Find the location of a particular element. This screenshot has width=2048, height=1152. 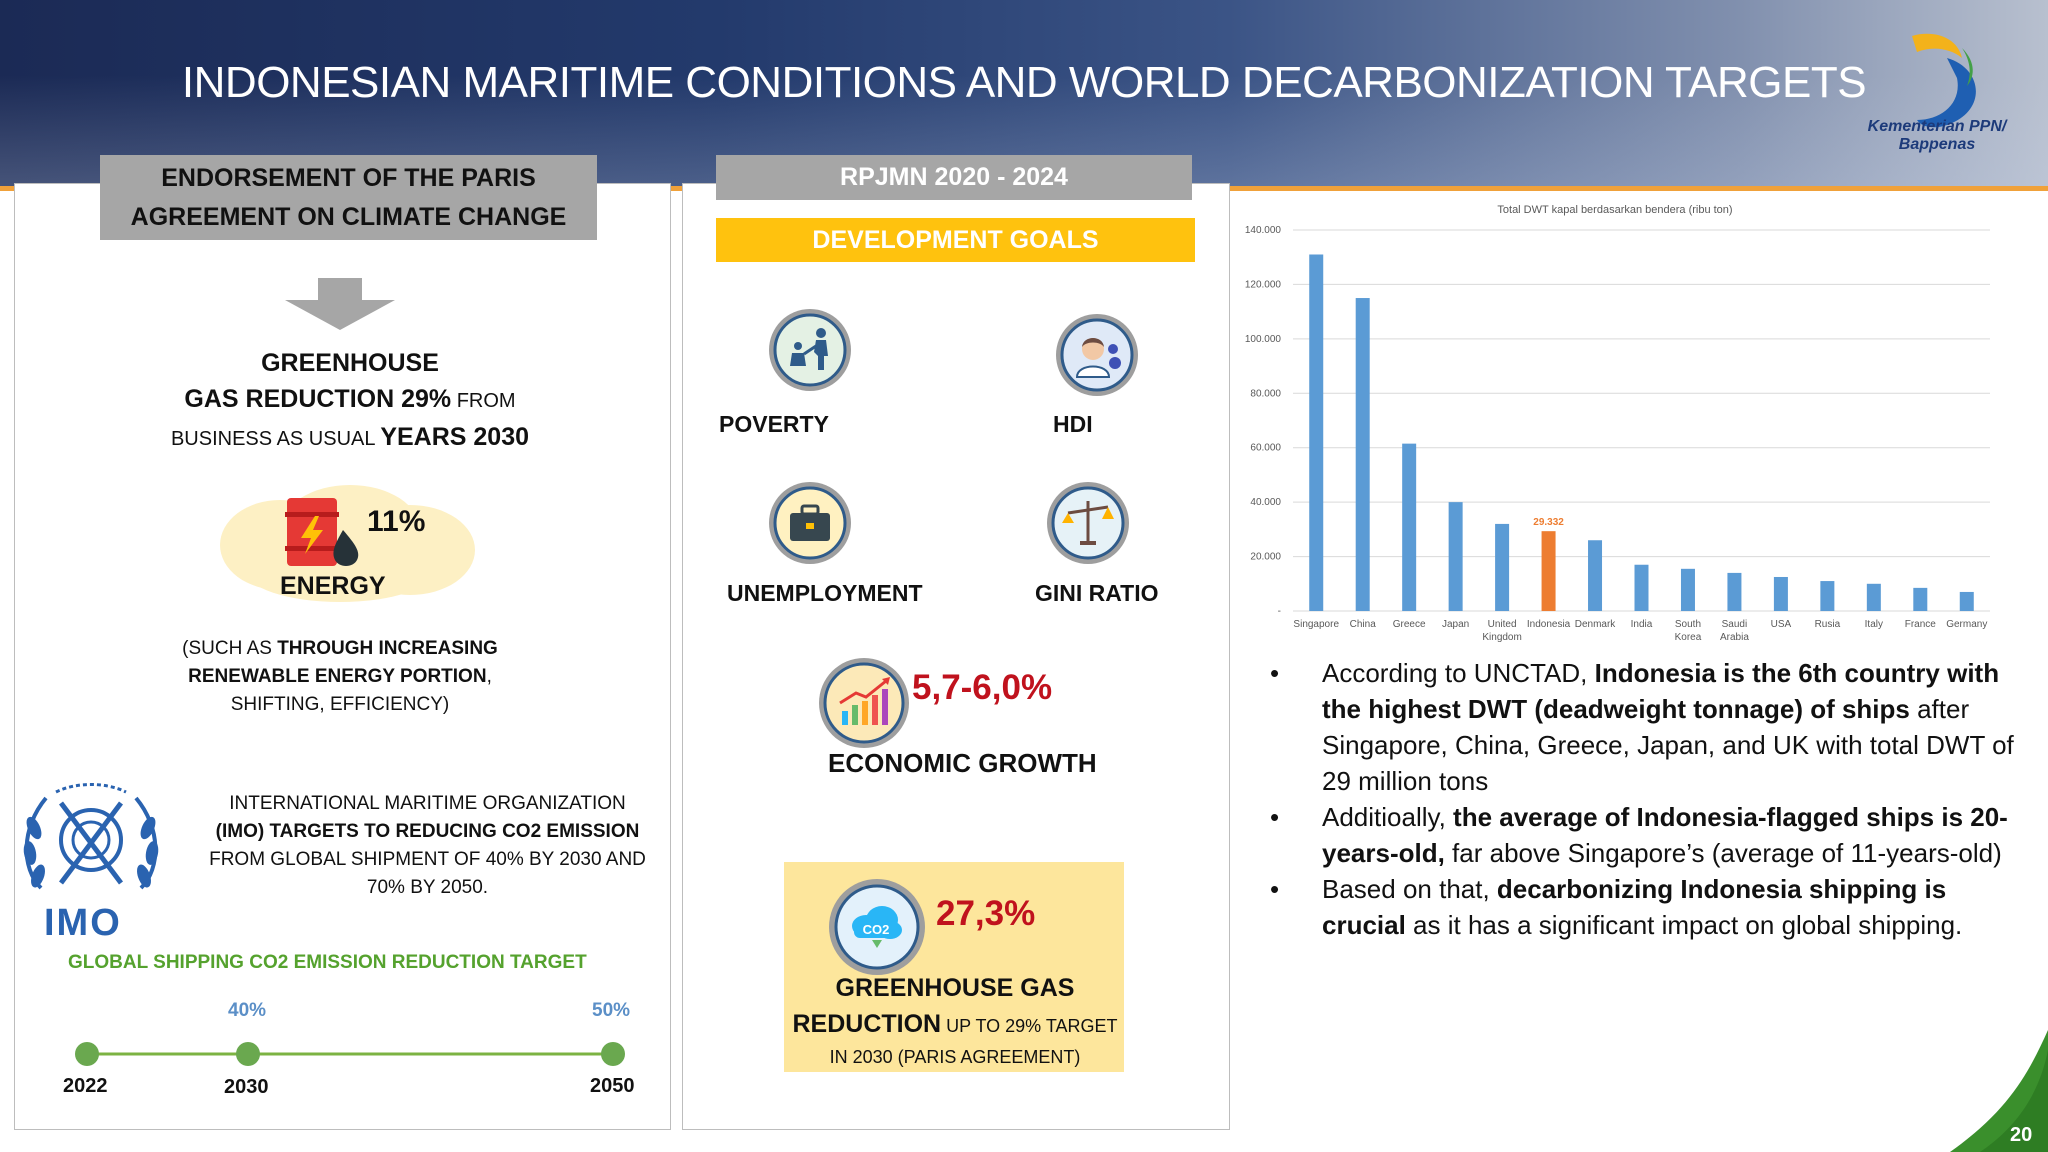

ghg2-line1: GREENHOUSE GAS is located at coordinates (955, 988).